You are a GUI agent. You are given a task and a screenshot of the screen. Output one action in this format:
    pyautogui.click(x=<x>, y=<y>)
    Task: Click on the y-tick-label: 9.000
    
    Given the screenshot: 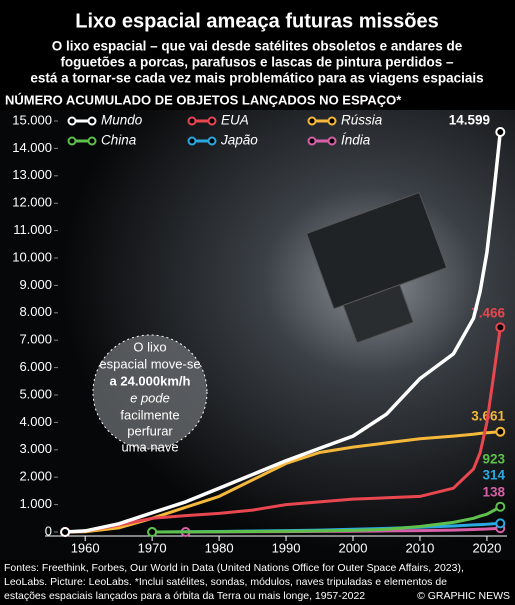 What is the action you would take?
    pyautogui.click(x=35, y=284)
    